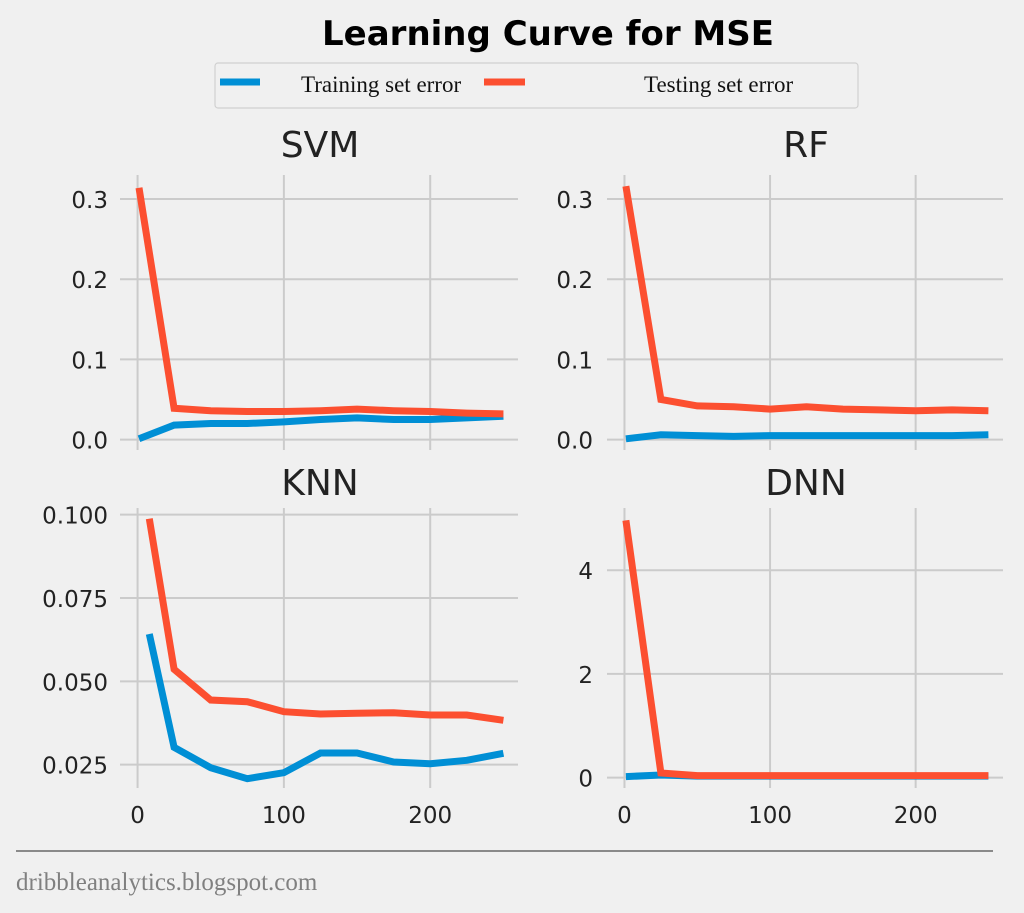 The image size is (1024, 913). Describe the element at coordinates (319, 483) in the screenshot. I see `subplot-title: KNN` at that location.